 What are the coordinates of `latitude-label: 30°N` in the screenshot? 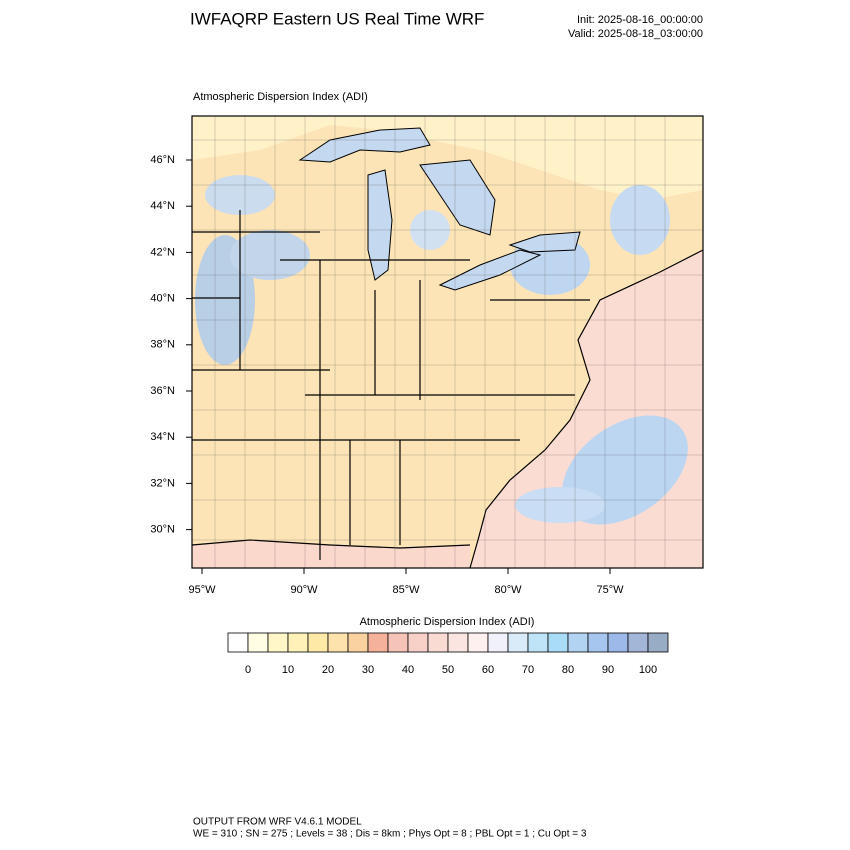 It's located at (162, 530).